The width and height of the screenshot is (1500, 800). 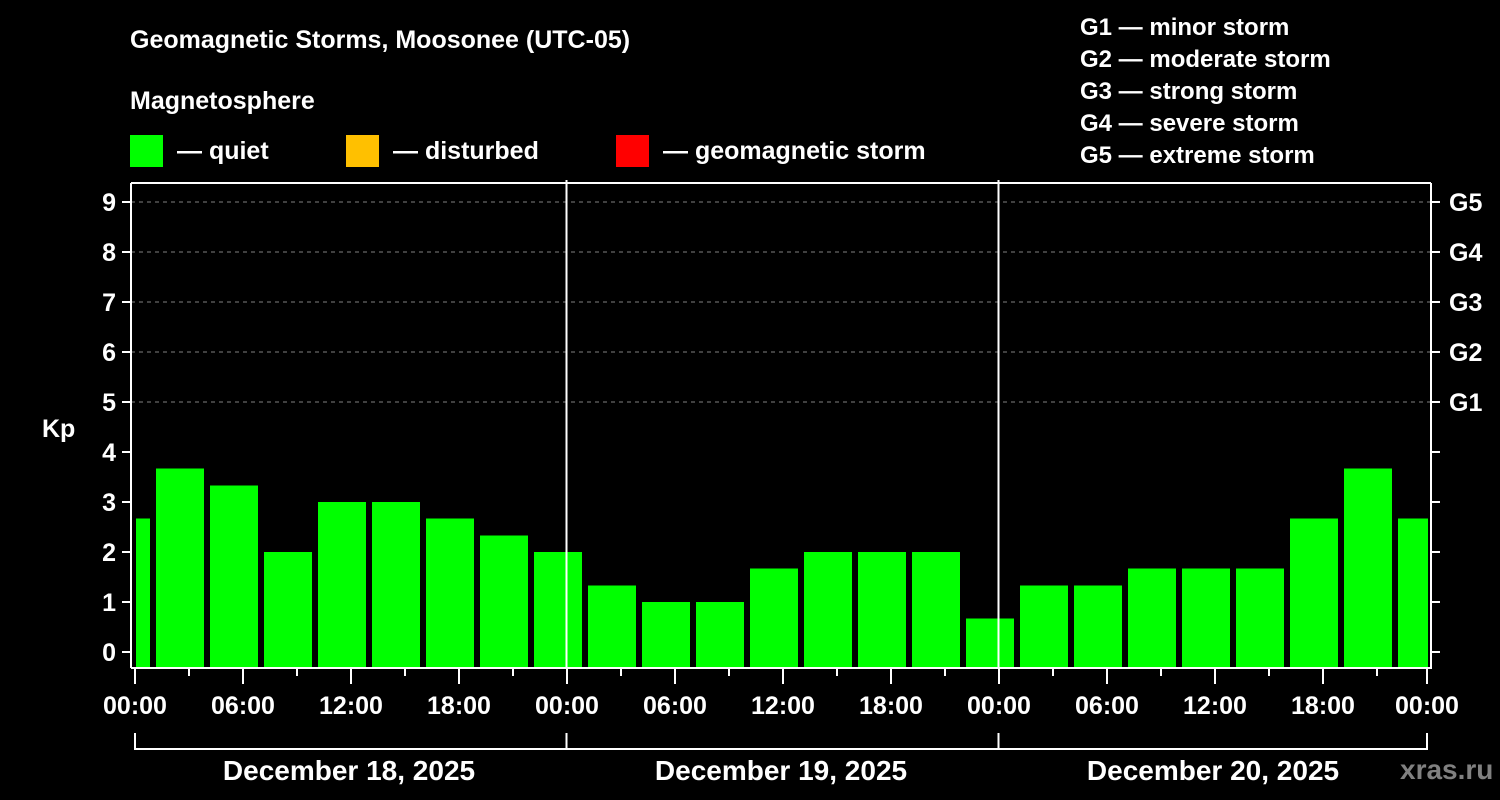 I want to click on legend-storm-label: — geomagnetic storm, so click(x=794, y=151).